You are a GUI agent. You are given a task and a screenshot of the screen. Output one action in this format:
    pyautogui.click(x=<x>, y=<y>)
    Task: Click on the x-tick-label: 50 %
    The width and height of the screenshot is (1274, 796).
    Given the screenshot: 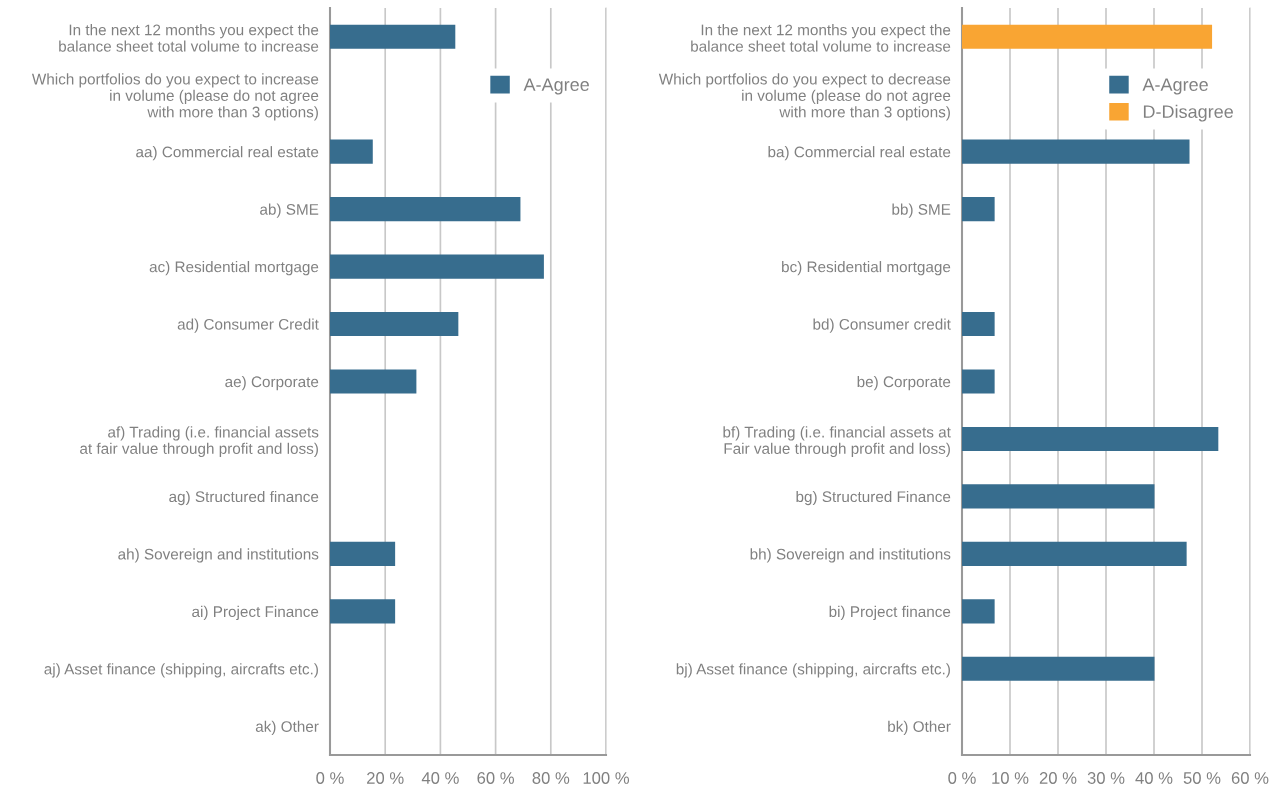 What is the action you would take?
    pyautogui.click(x=1202, y=778)
    